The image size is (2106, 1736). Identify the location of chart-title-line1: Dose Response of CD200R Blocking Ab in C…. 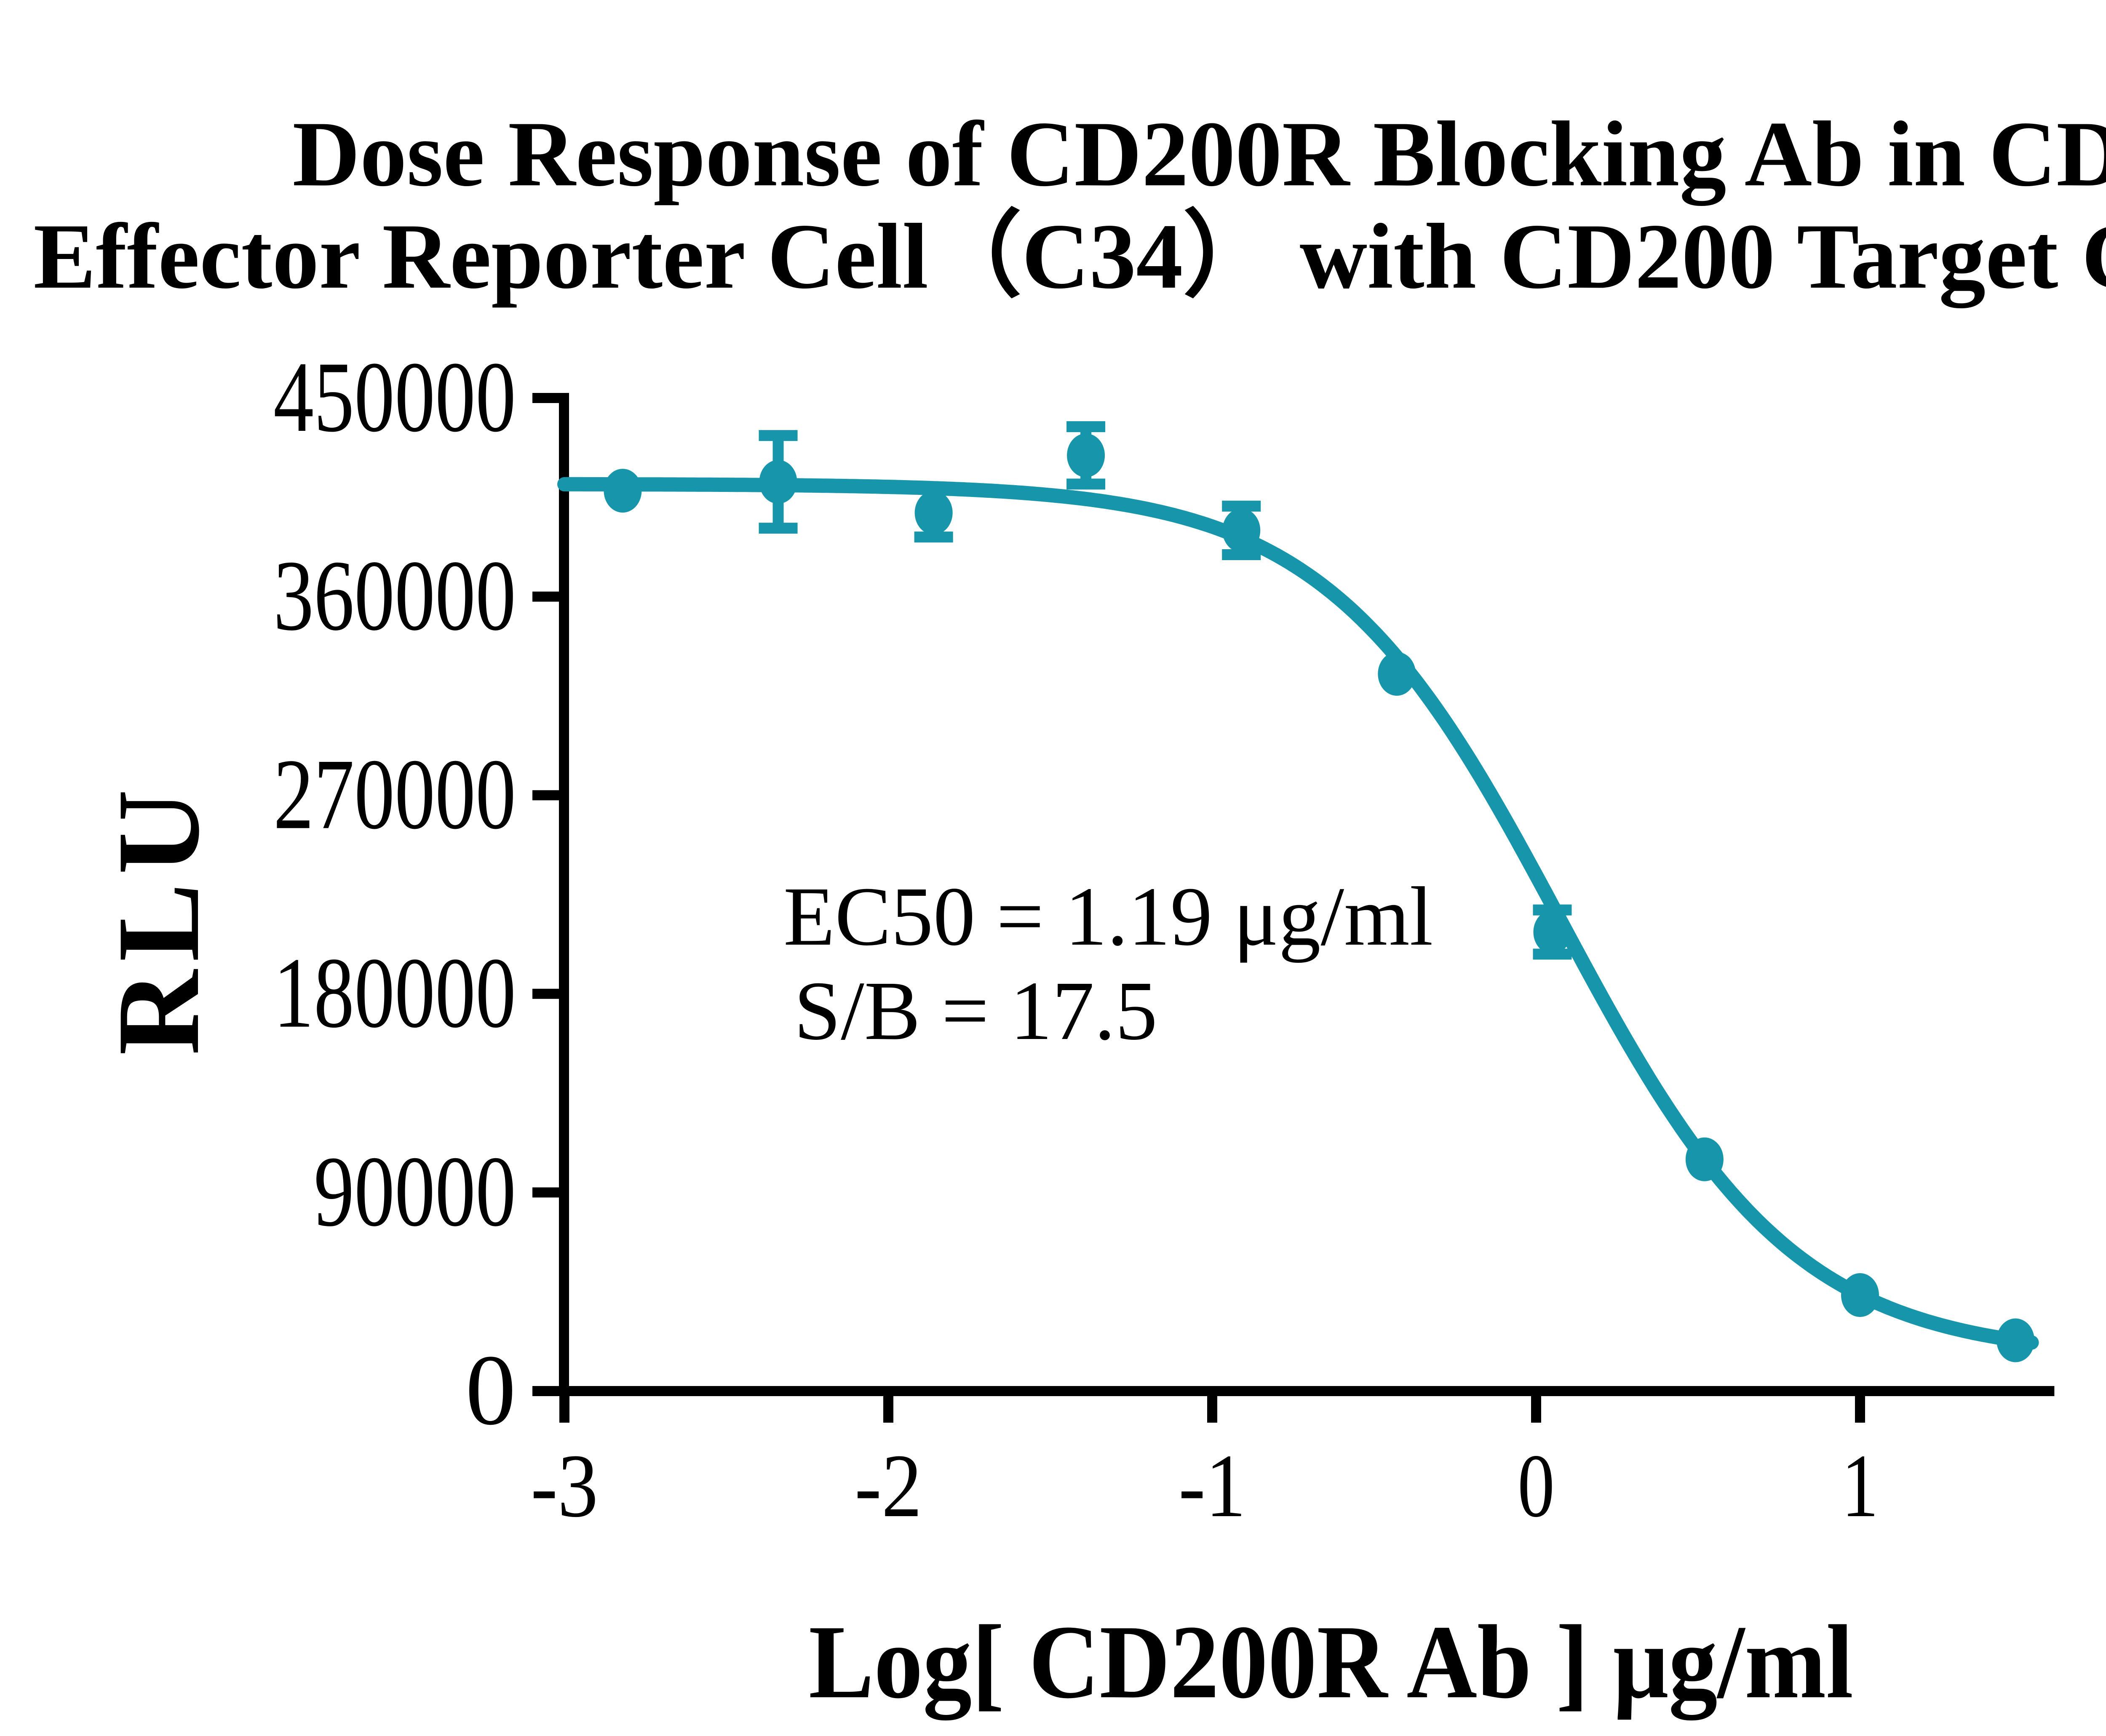
(1199, 154).